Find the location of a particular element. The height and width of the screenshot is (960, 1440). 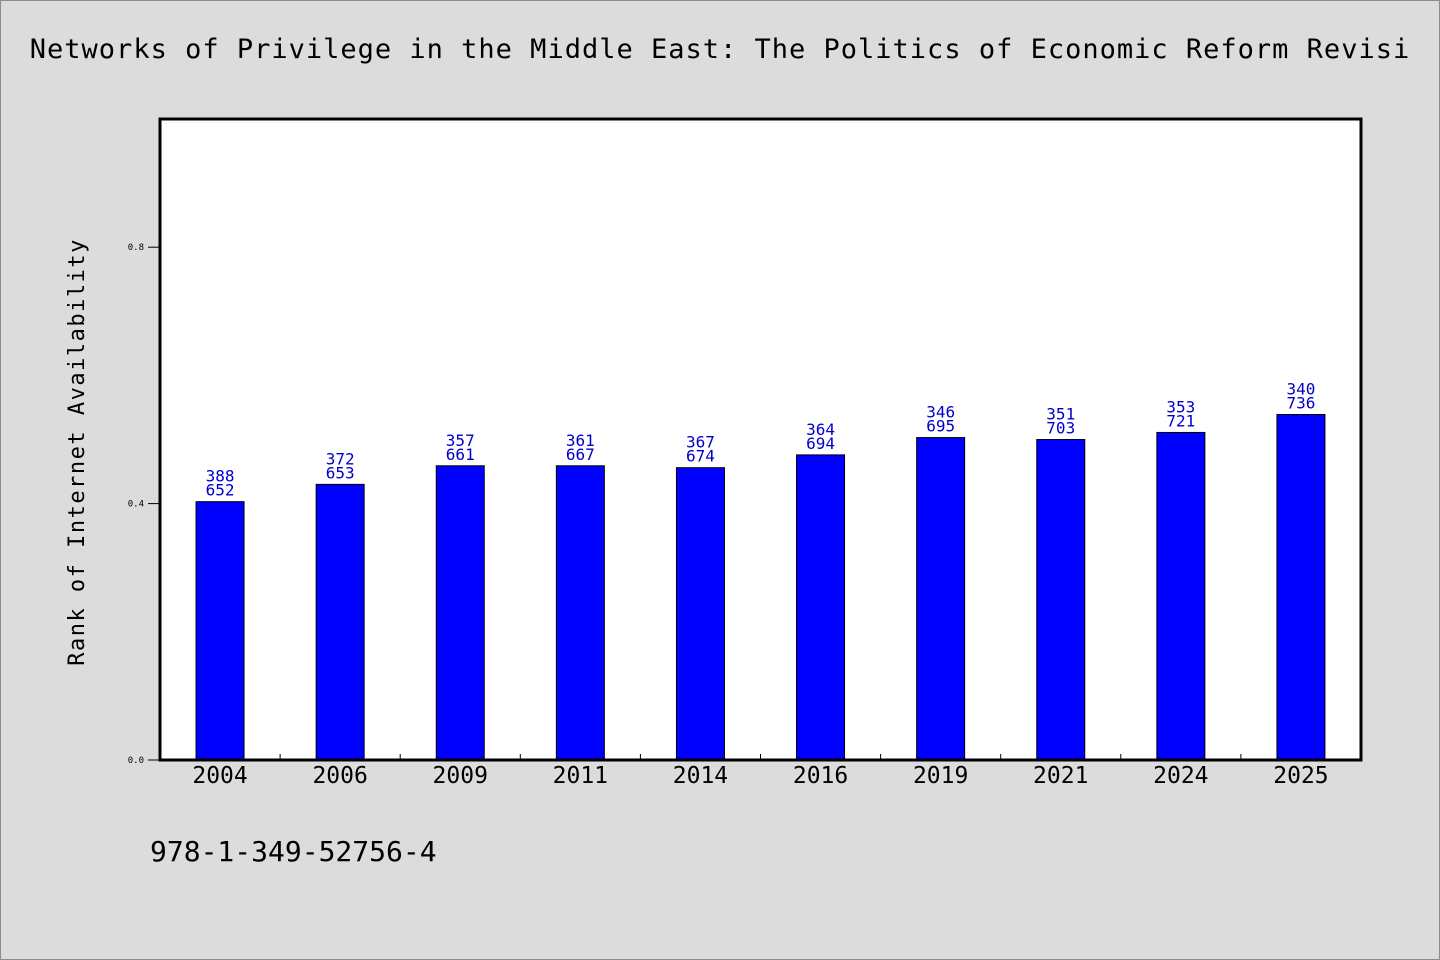

x-tick-label: 2019 is located at coordinates (940, 776).